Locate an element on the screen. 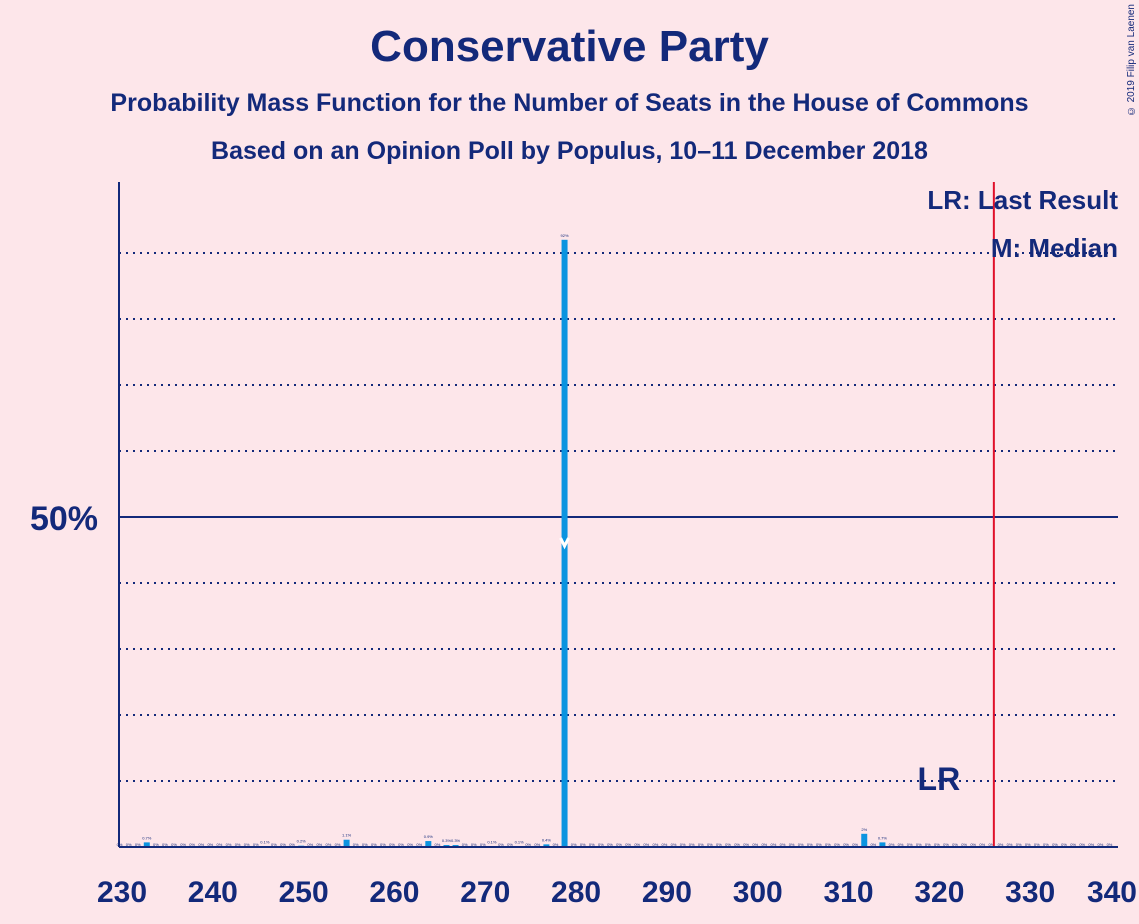 Image resolution: width=1139 pixels, height=924 pixels. zero-label-262: 0% is located at coordinates (410, 844).